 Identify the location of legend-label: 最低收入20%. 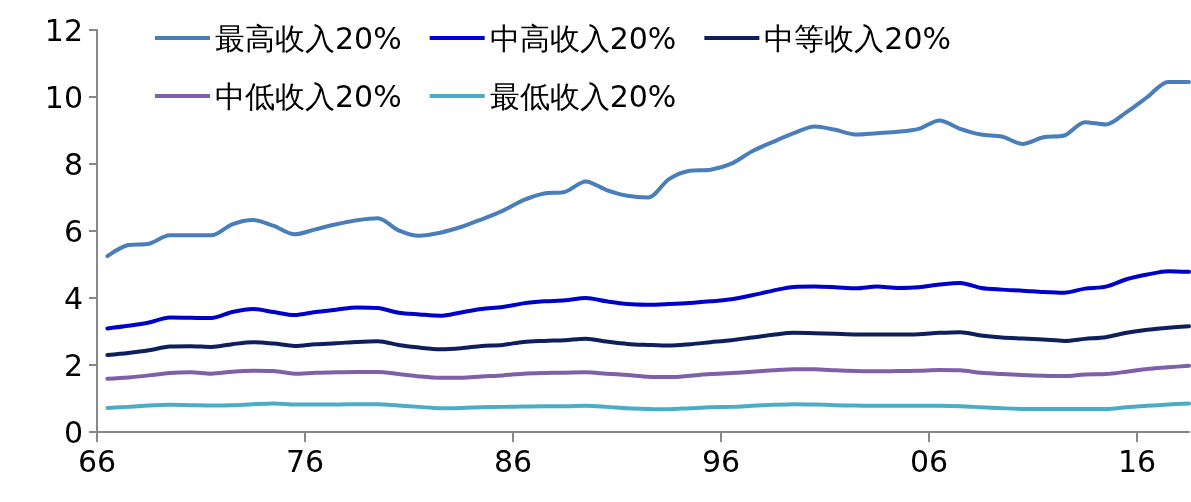
(583, 96).